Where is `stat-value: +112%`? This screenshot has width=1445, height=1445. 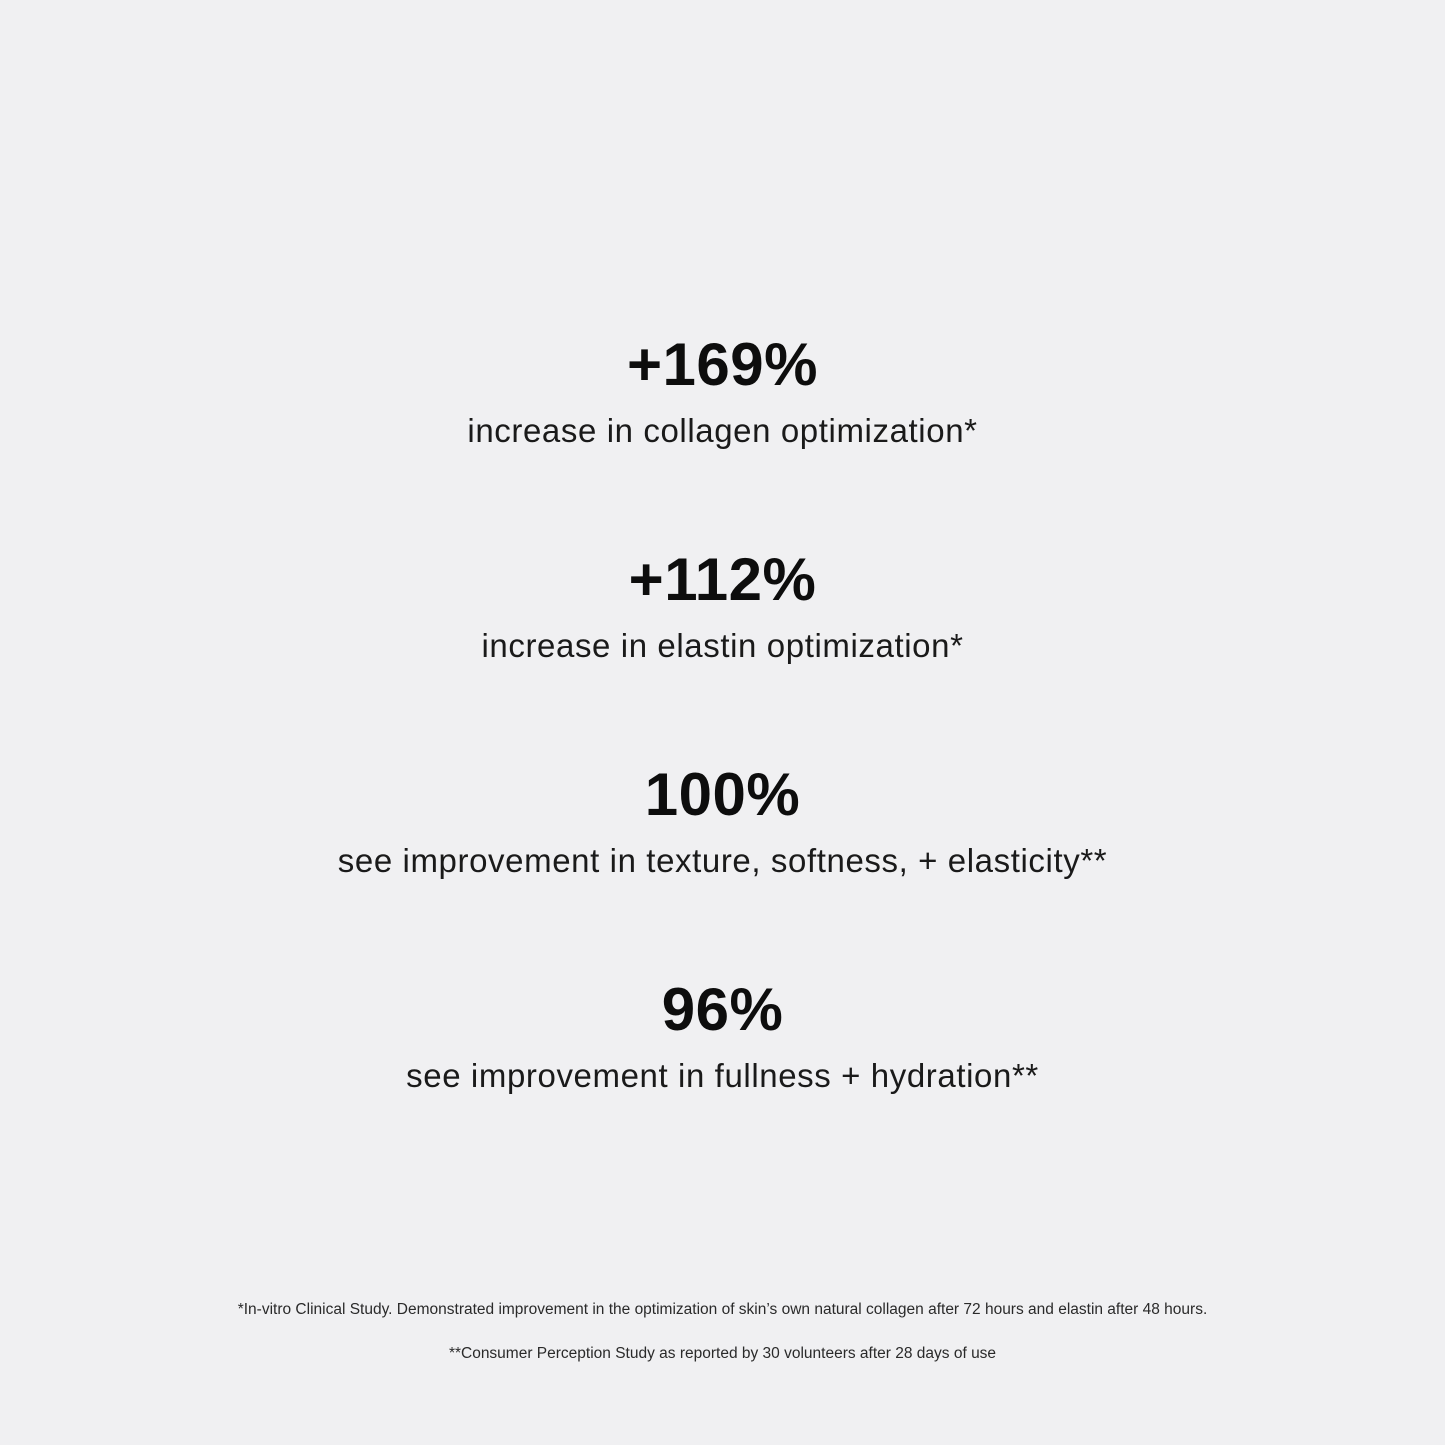 stat-value: +112% is located at coordinates (722, 579).